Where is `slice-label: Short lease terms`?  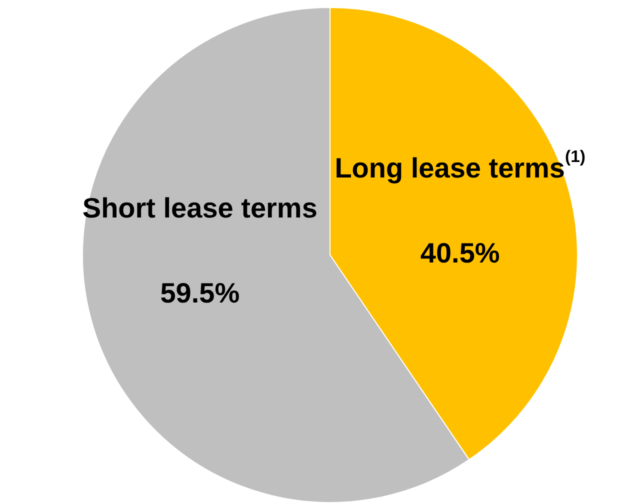 slice-label: Short lease terms is located at coordinates (200, 208).